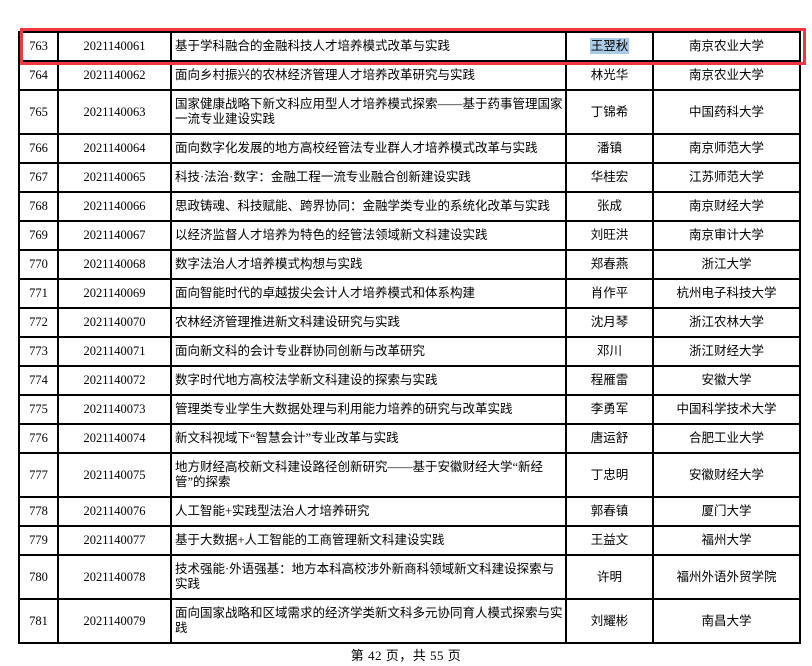 The height and width of the screenshot is (666, 812). I want to click on row-number-cell: 778, so click(38, 511).